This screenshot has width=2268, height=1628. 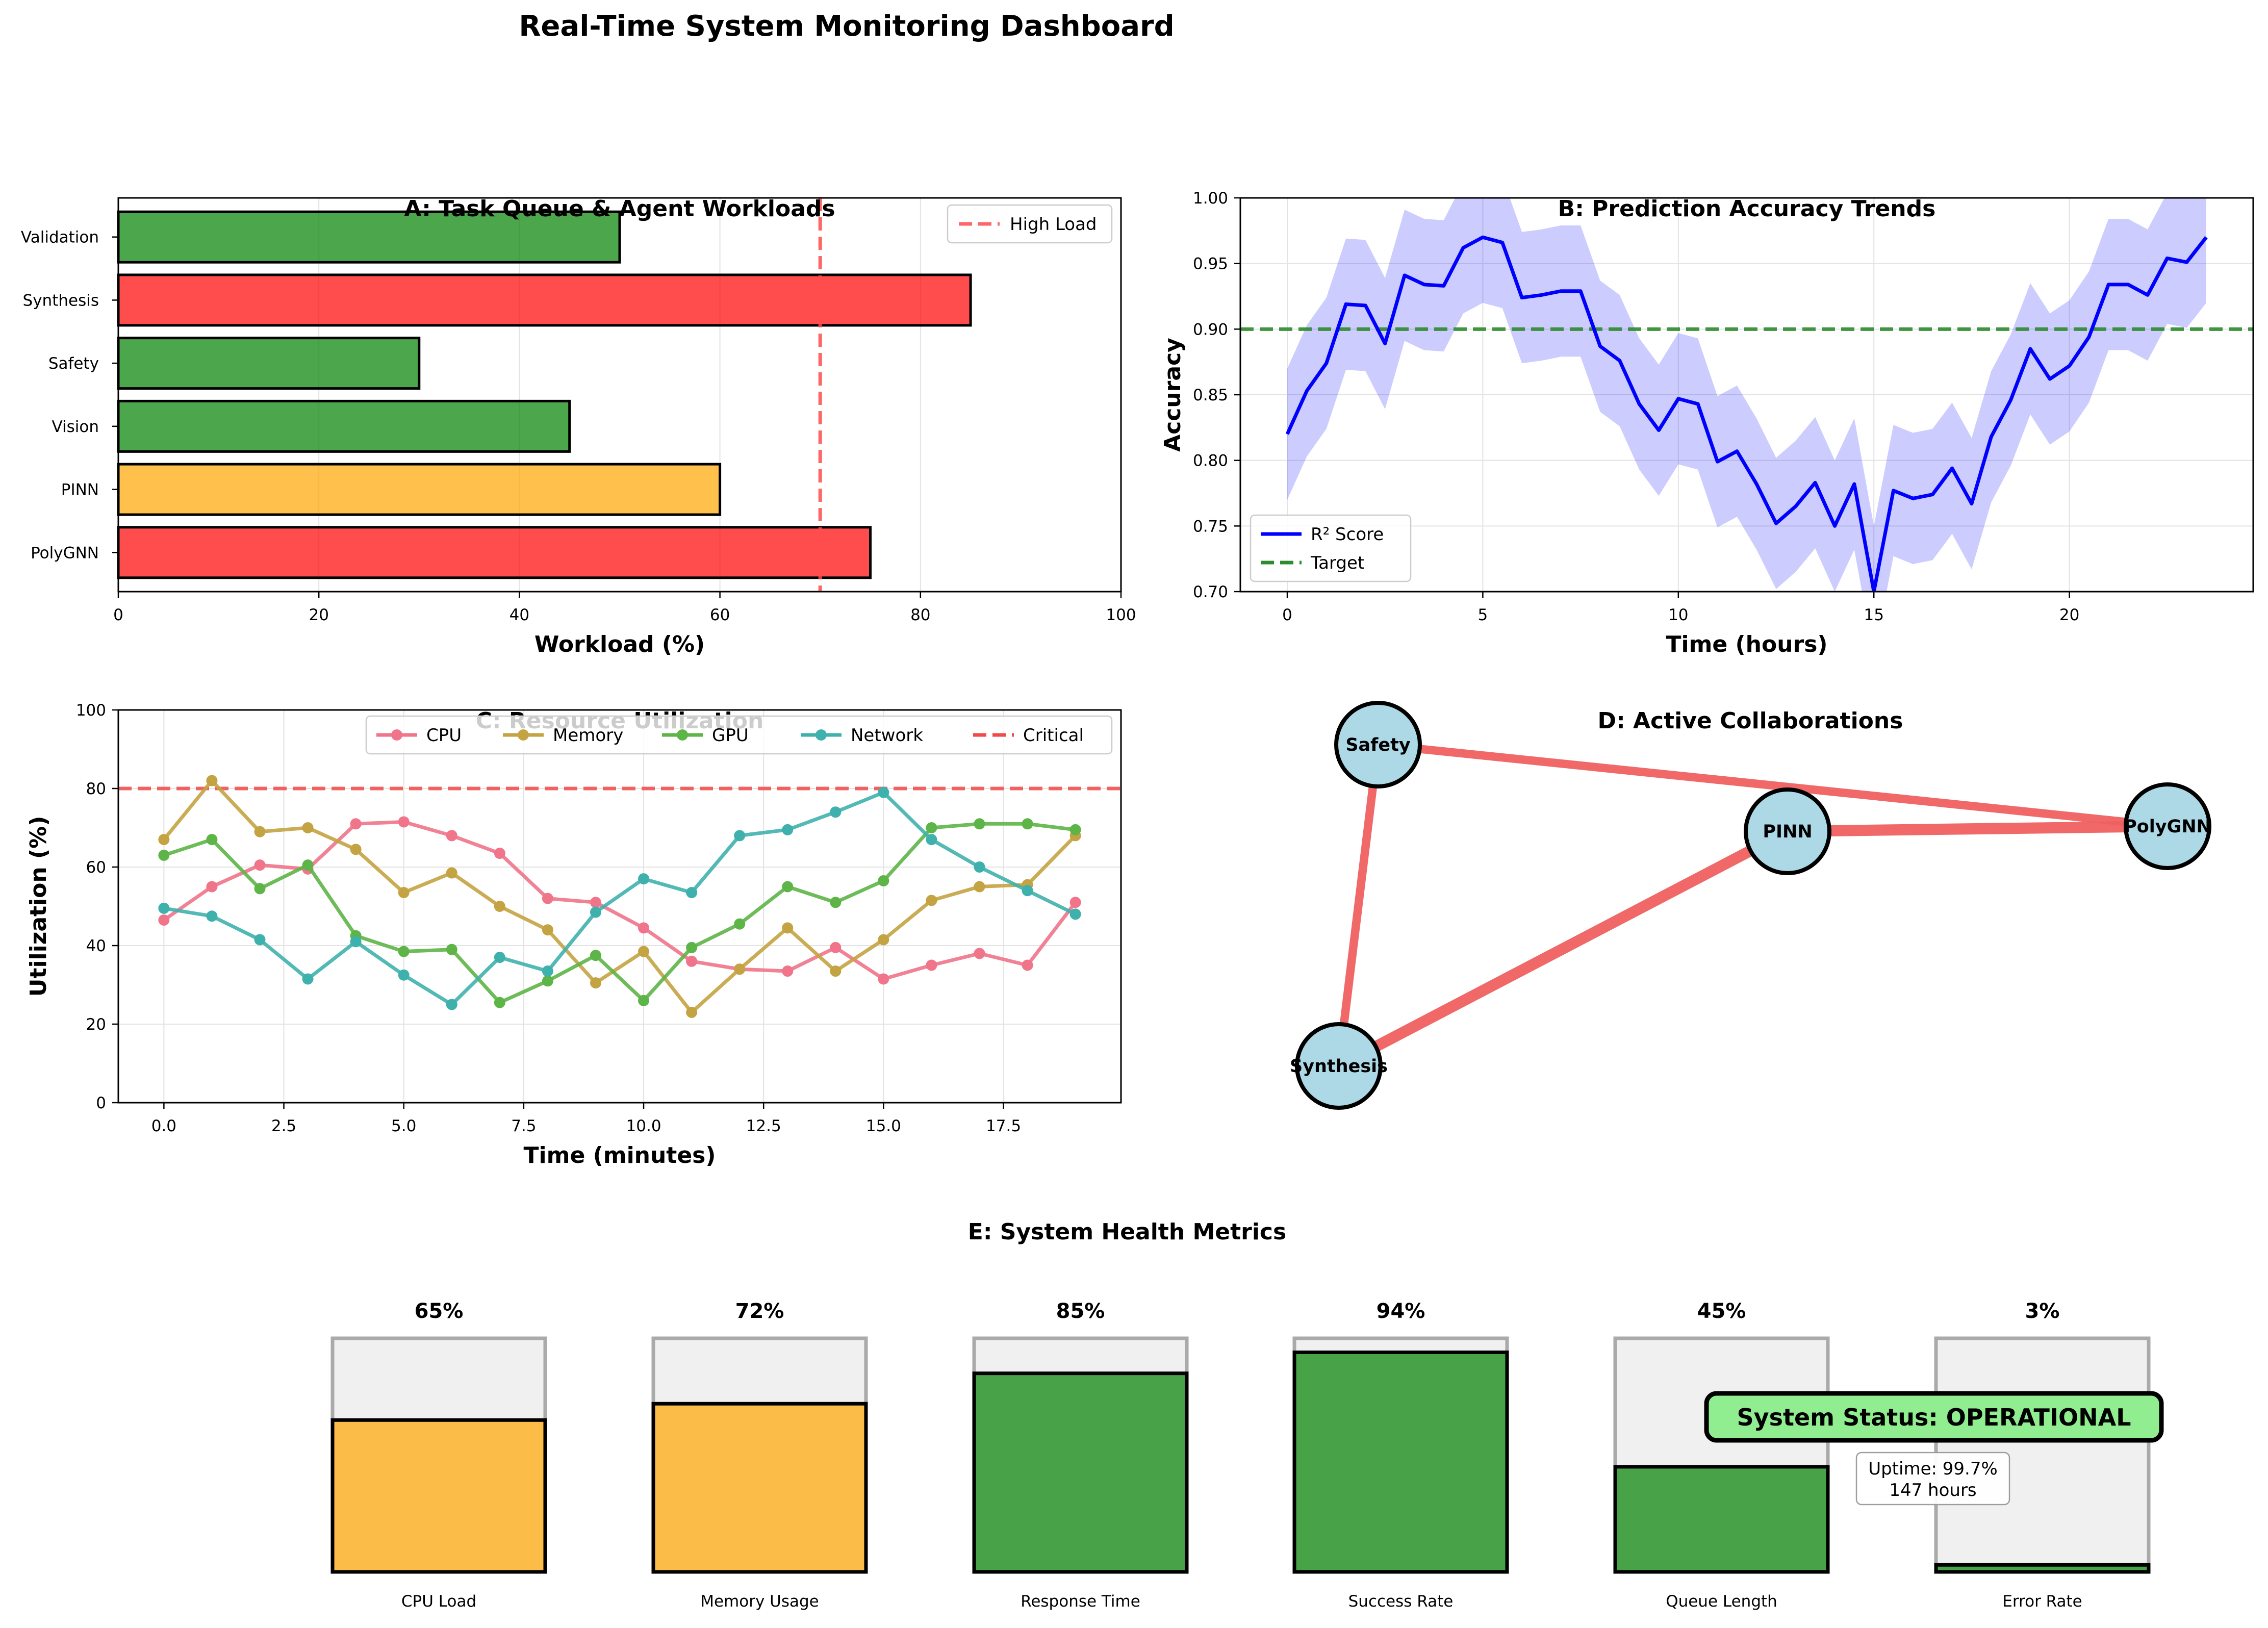 I want to click on plot-area, so click(x=1746, y=395).